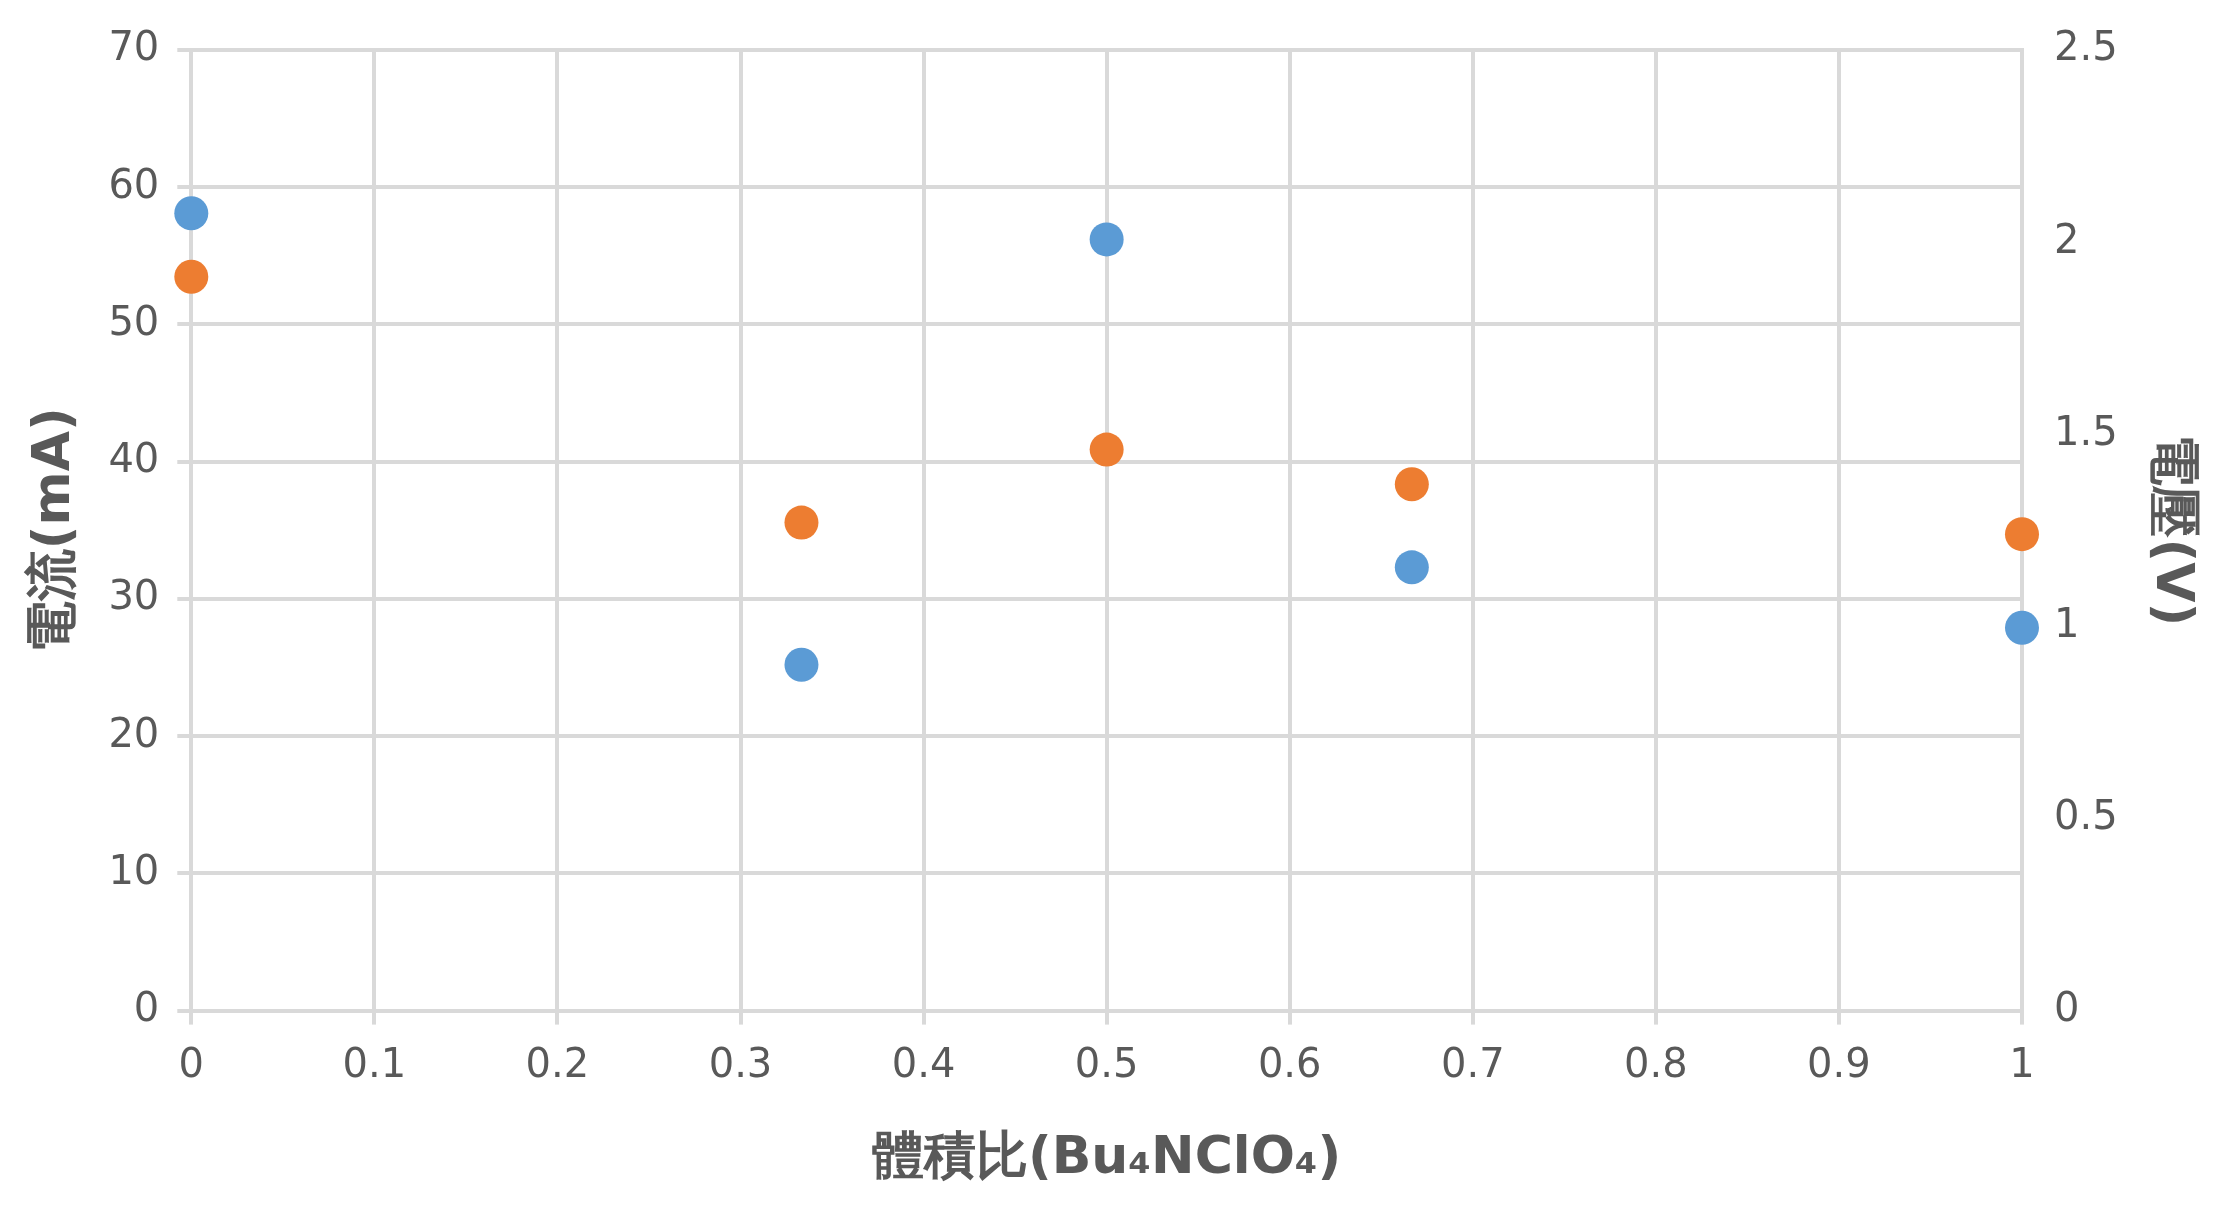 Image resolution: width=2226 pixels, height=1205 pixels. Describe the element at coordinates (134, 183) in the screenshot. I see `y-tick-label: 60` at that location.